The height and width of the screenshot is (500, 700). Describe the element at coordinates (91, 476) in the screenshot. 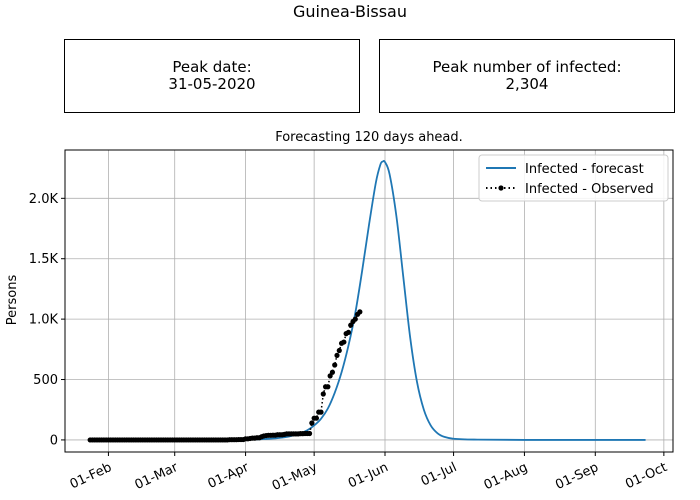

I see `x-tick-label: 01-Feb` at that location.